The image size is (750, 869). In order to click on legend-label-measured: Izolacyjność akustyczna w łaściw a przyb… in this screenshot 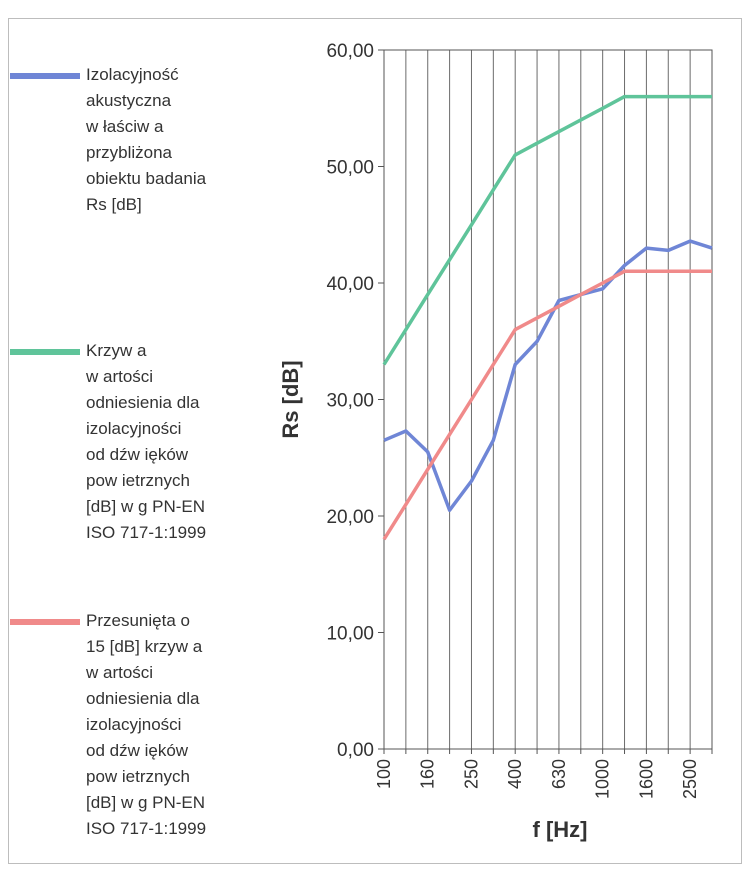, I will do `click(146, 139)`.